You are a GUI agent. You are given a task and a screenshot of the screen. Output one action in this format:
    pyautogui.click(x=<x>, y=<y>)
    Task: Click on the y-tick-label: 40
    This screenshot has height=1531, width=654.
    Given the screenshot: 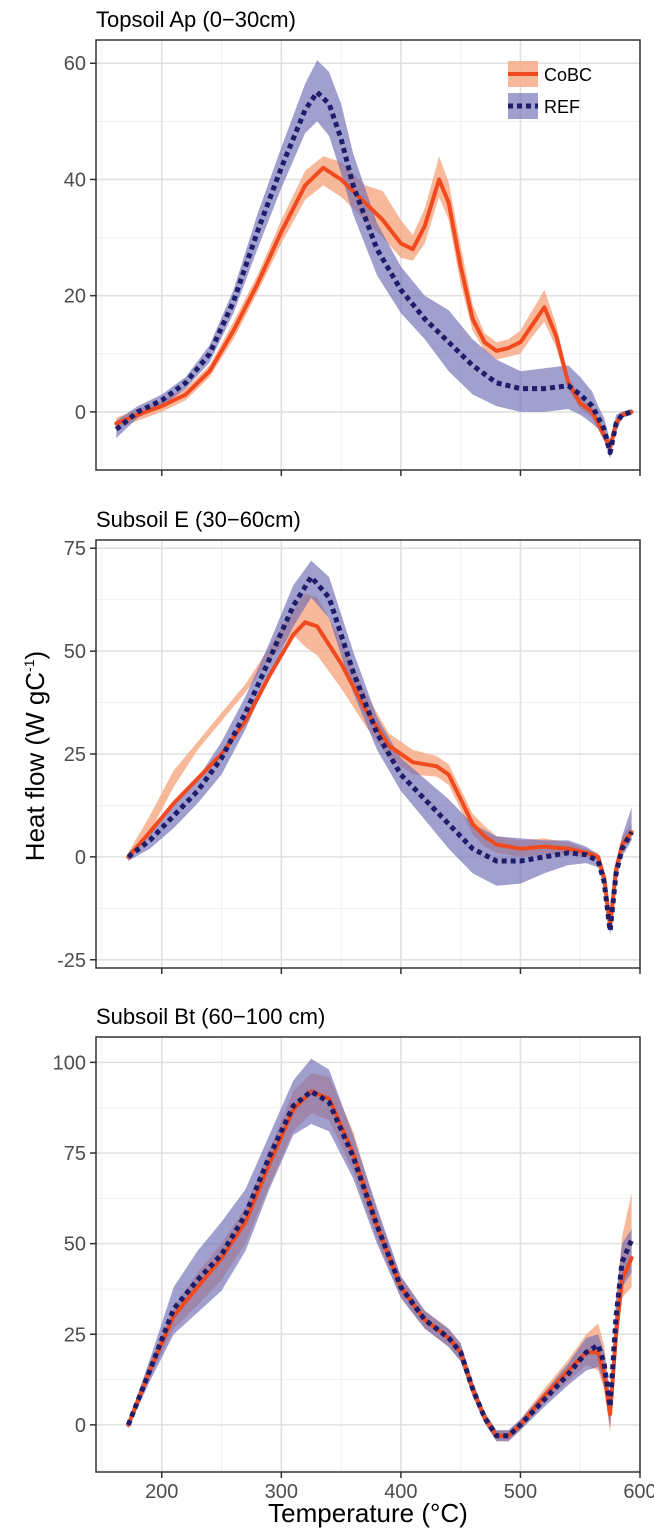 What is the action you would take?
    pyautogui.click(x=75, y=180)
    